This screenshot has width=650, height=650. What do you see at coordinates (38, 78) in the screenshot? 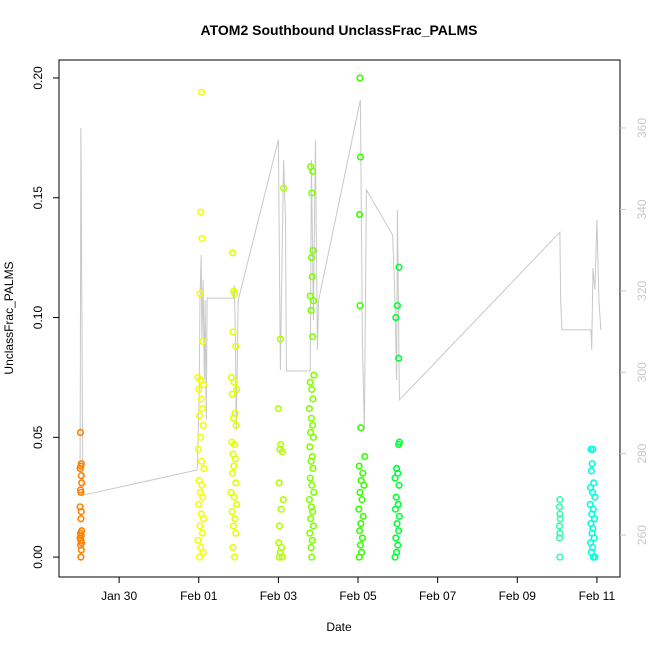
I see `y-tick-label: 0.20` at bounding box center [38, 78].